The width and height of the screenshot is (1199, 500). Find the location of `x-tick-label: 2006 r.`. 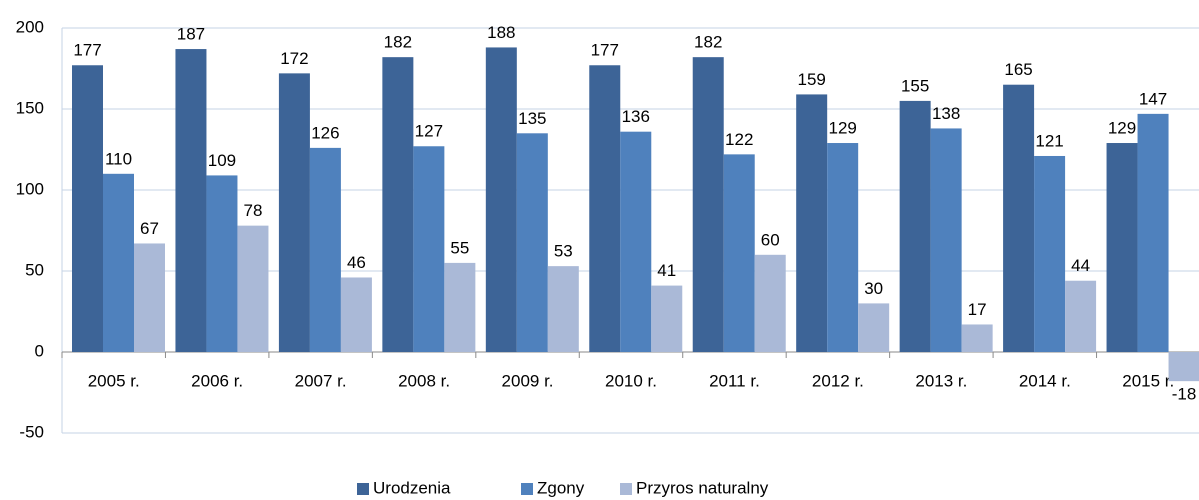

x-tick-label: 2006 r. is located at coordinates (217, 380).